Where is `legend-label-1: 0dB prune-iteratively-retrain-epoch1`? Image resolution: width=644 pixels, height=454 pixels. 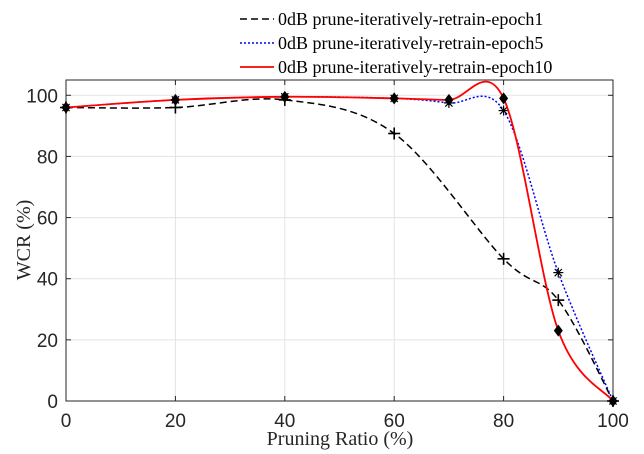 legend-label-1: 0dB prune-iteratively-retrain-epoch1 is located at coordinates (410, 19).